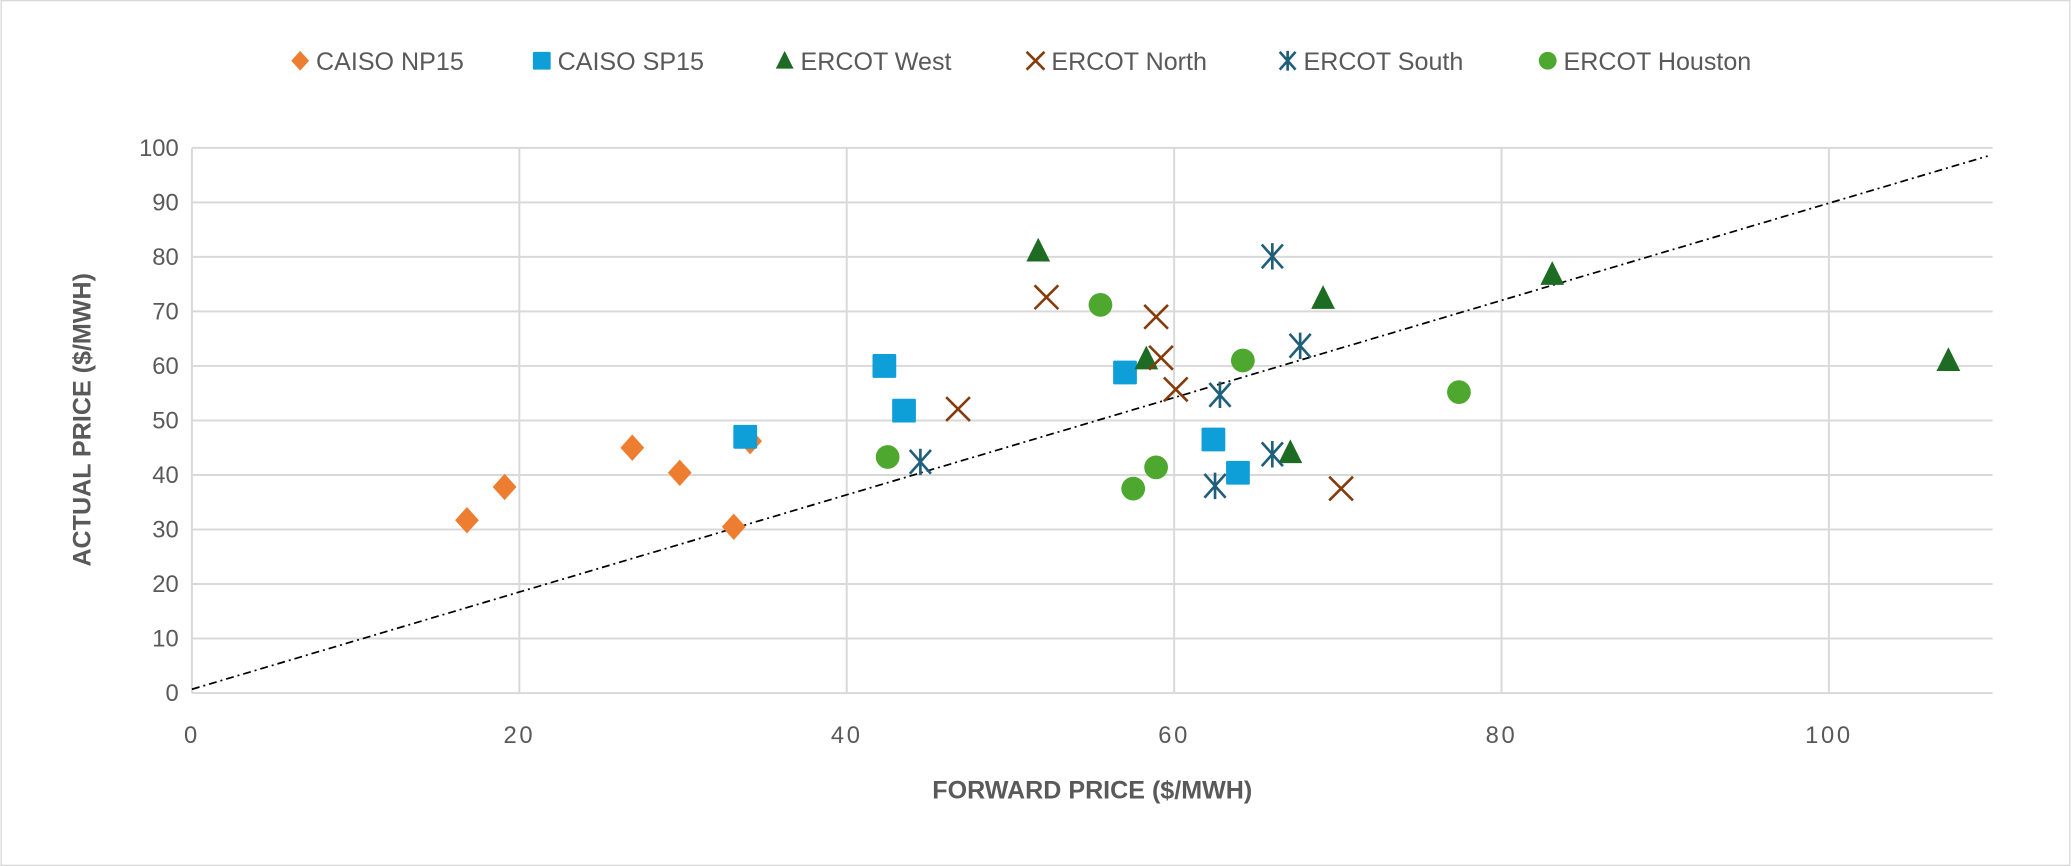 Image resolution: width=2071 pixels, height=866 pixels. I want to click on x-tick-label: 20, so click(519, 735).